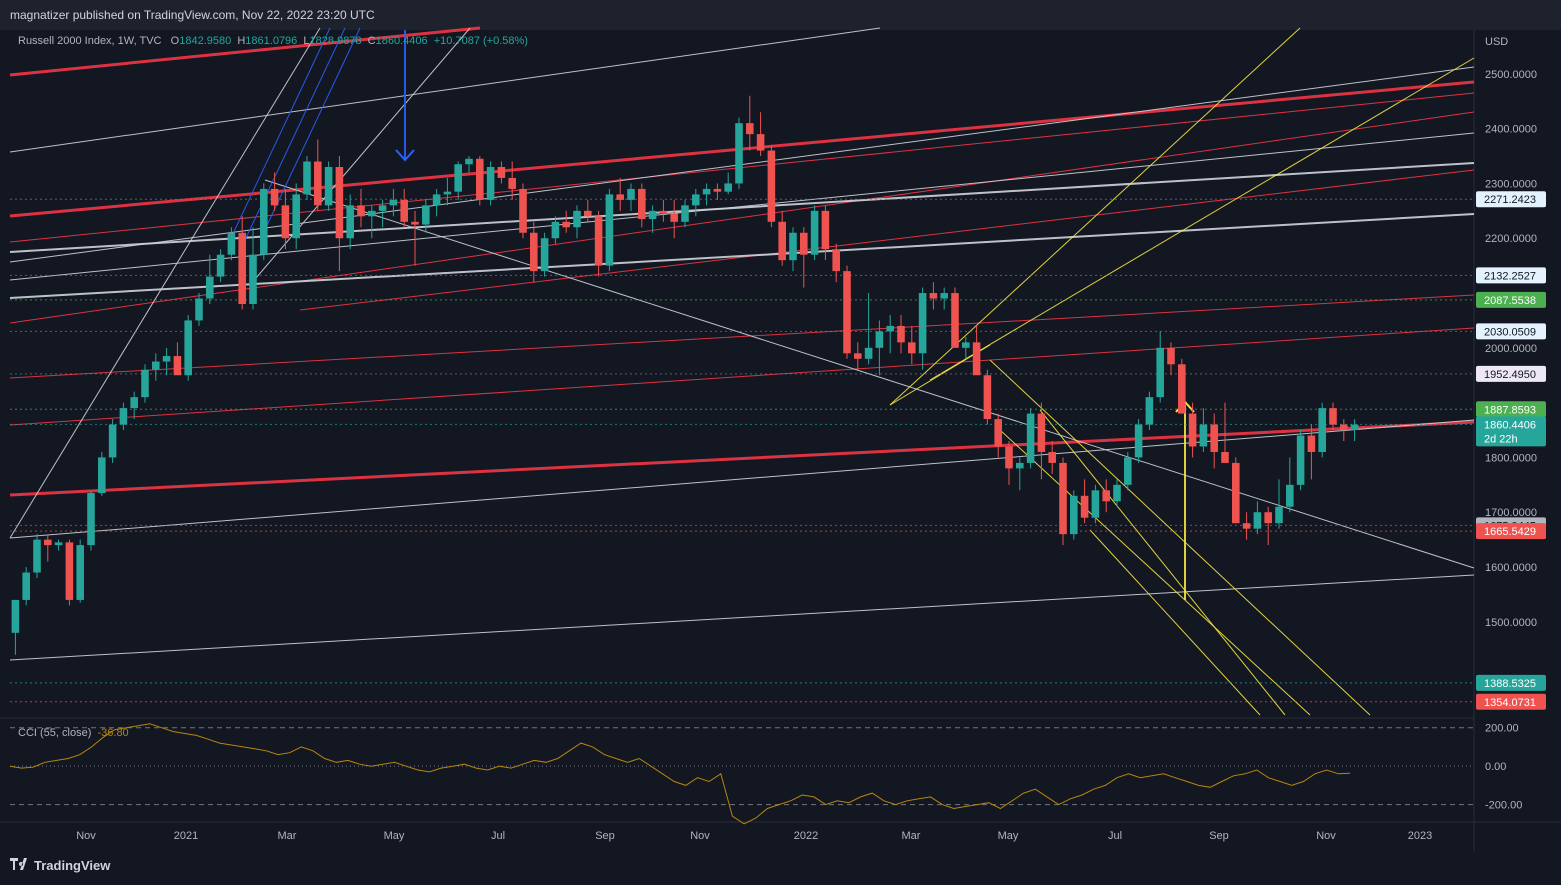 The image size is (1561, 885). Describe the element at coordinates (1503, 806) in the screenshot. I see `cci-level-label-2: -200.00` at that location.